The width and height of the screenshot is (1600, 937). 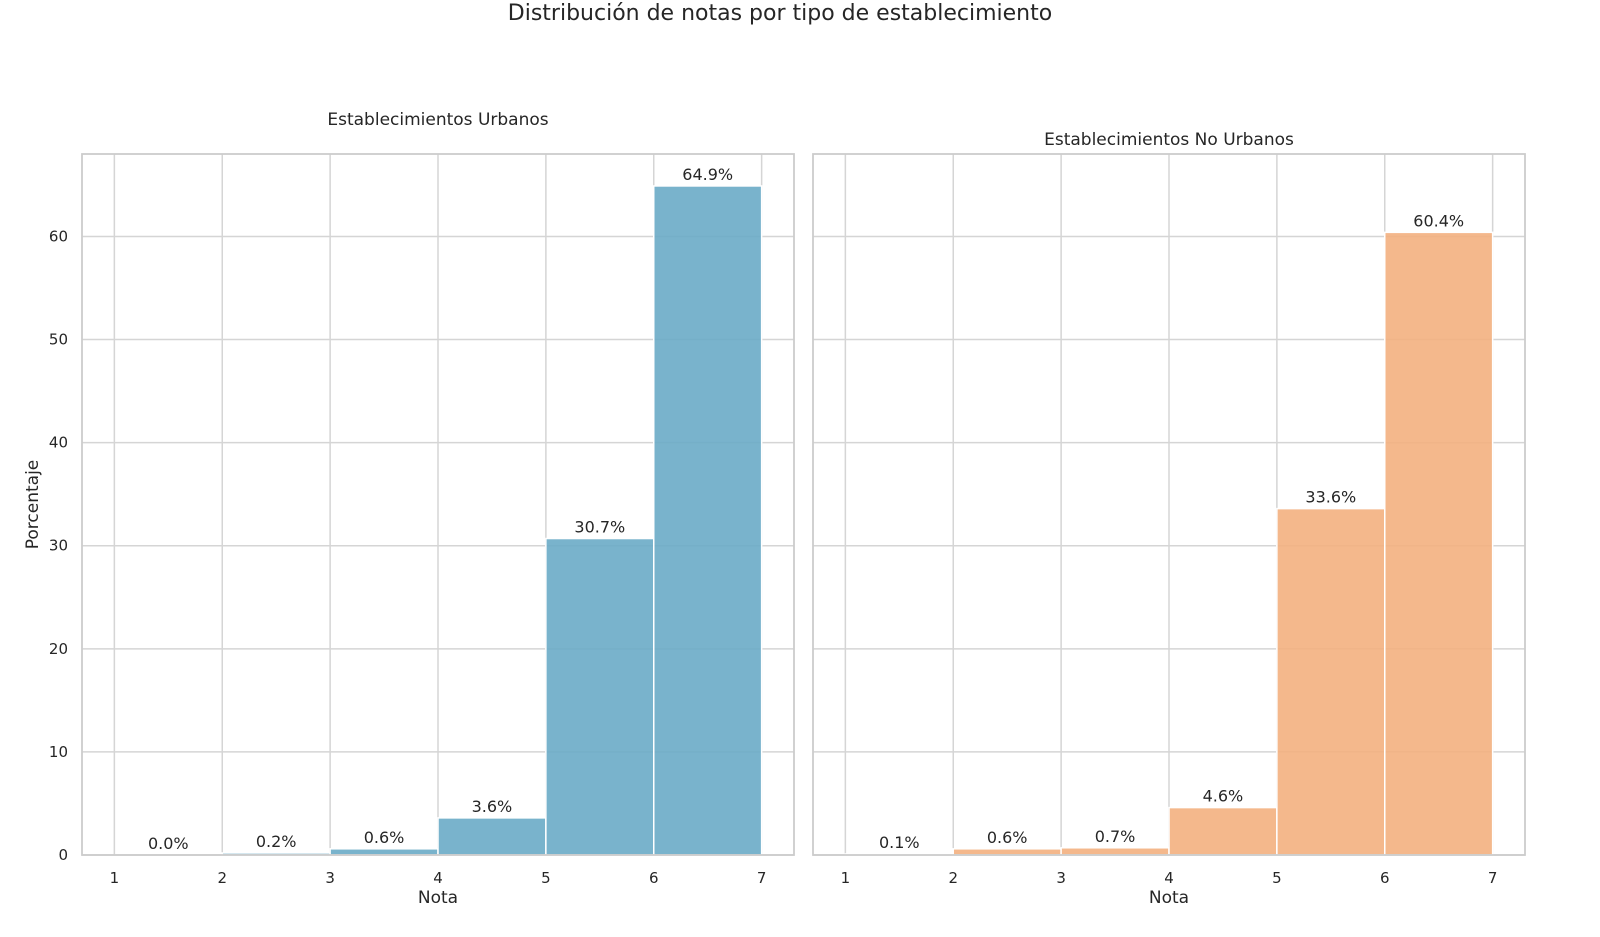 What do you see at coordinates (1169, 878) in the screenshot?
I see `panel-2-x-tick-label: 4` at bounding box center [1169, 878].